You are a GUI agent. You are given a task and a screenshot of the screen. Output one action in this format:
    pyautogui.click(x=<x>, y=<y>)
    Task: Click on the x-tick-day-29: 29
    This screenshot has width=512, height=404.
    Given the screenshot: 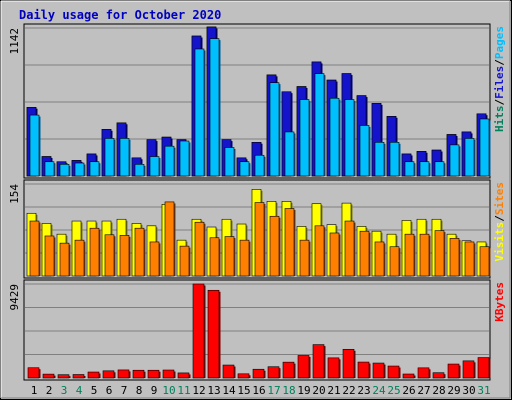 What is the action you would take?
    pyautogui.click(x=453, y=390)
    